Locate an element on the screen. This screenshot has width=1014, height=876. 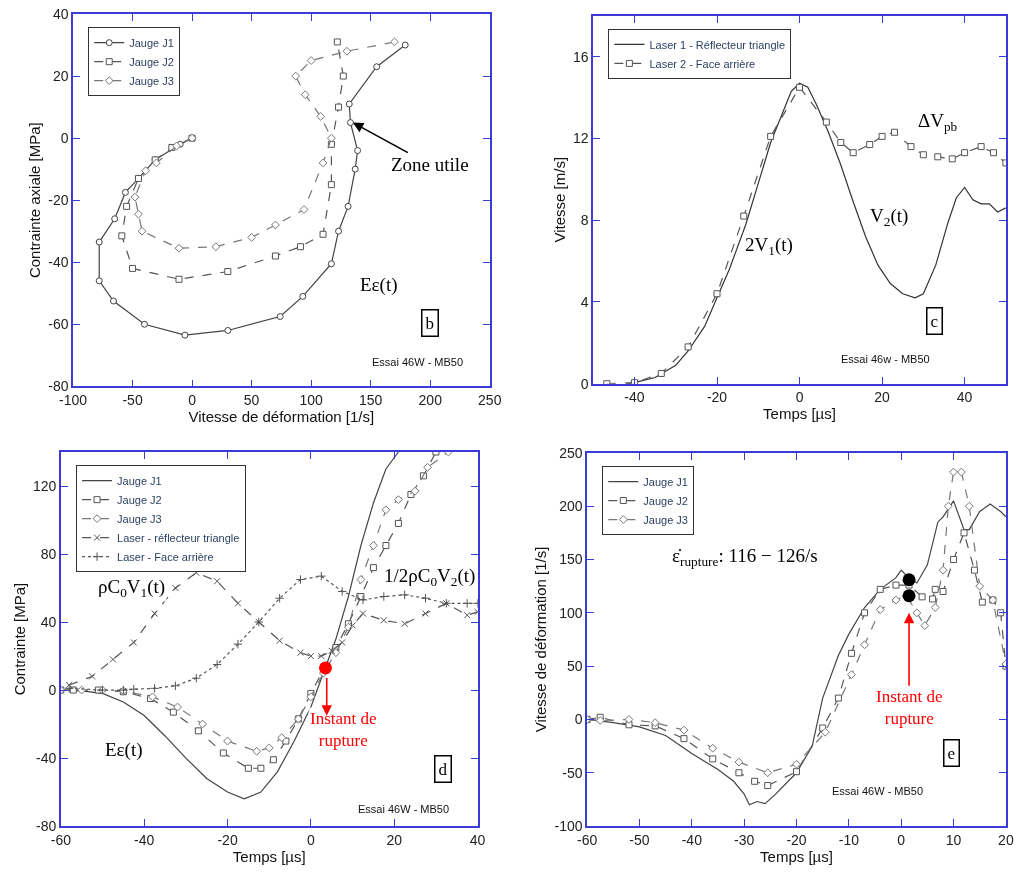
y-axis-title: Vitesse [m/s] is located at coordinates (559, 199).